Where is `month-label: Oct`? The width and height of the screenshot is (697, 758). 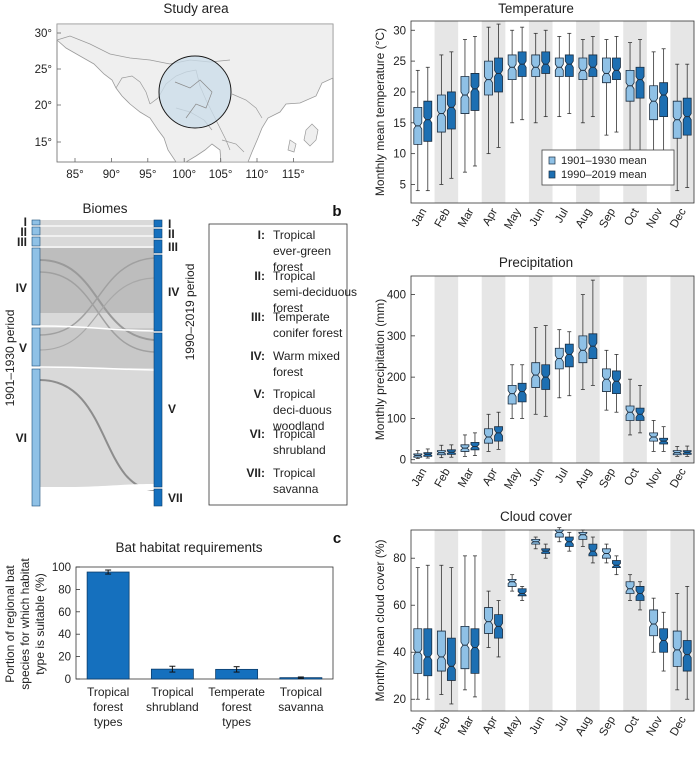
month-label: Oct is located at coordinates (632, 477).